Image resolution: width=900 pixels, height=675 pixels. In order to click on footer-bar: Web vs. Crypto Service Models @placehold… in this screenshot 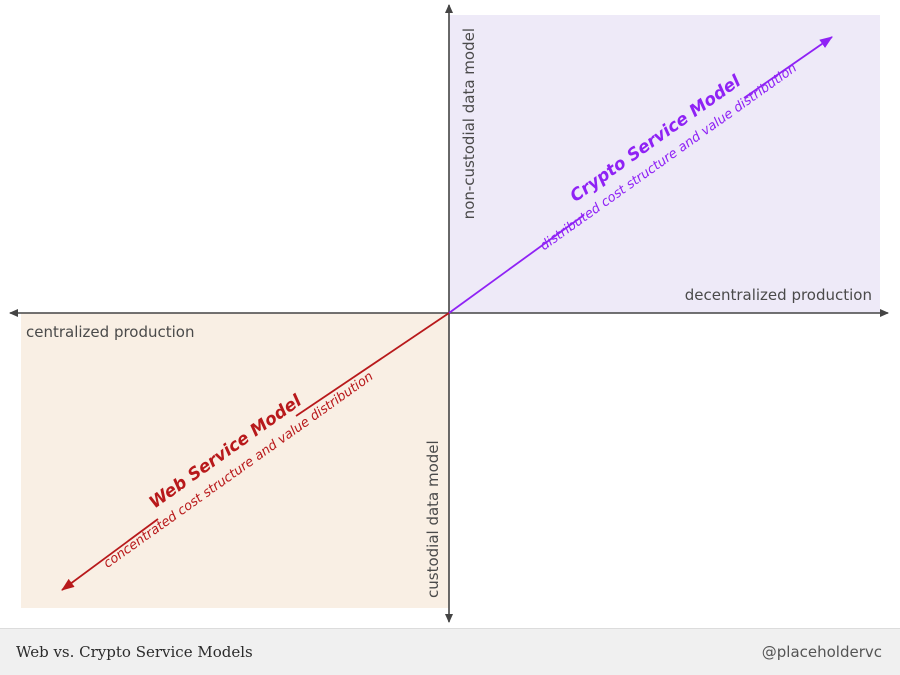, I will do `click(450, 651)`.